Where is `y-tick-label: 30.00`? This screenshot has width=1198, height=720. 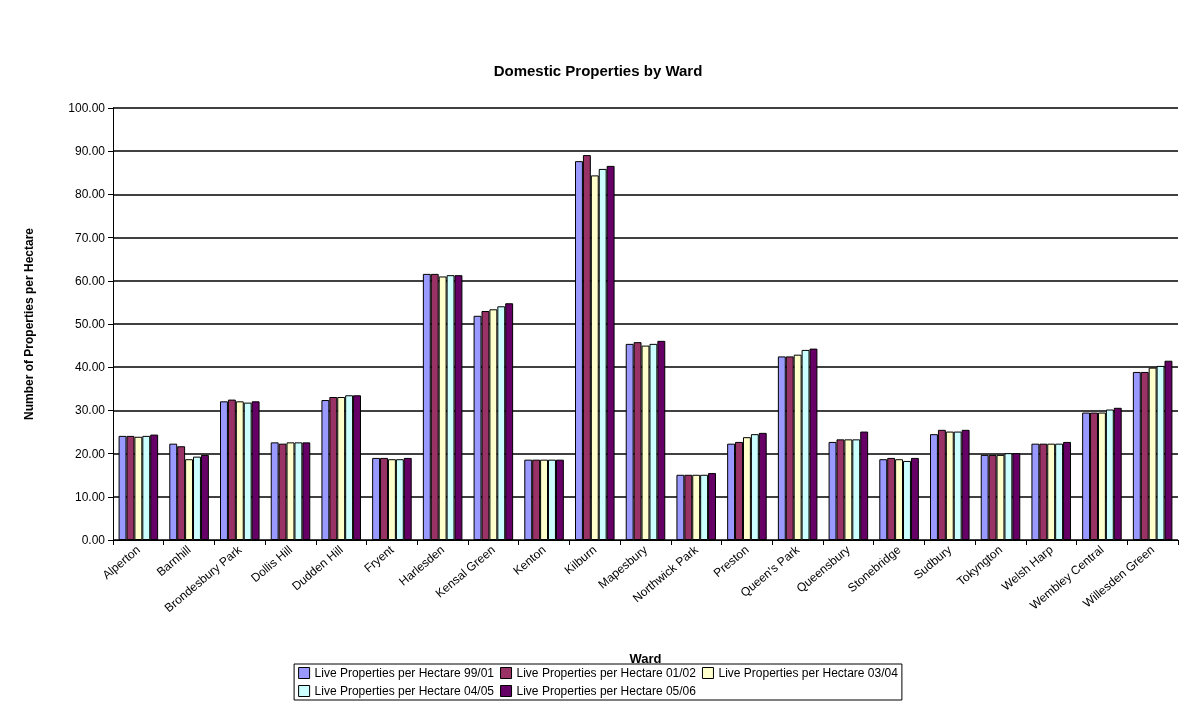
y-tick-label: 30.00 is located at coordinates (90, 410).